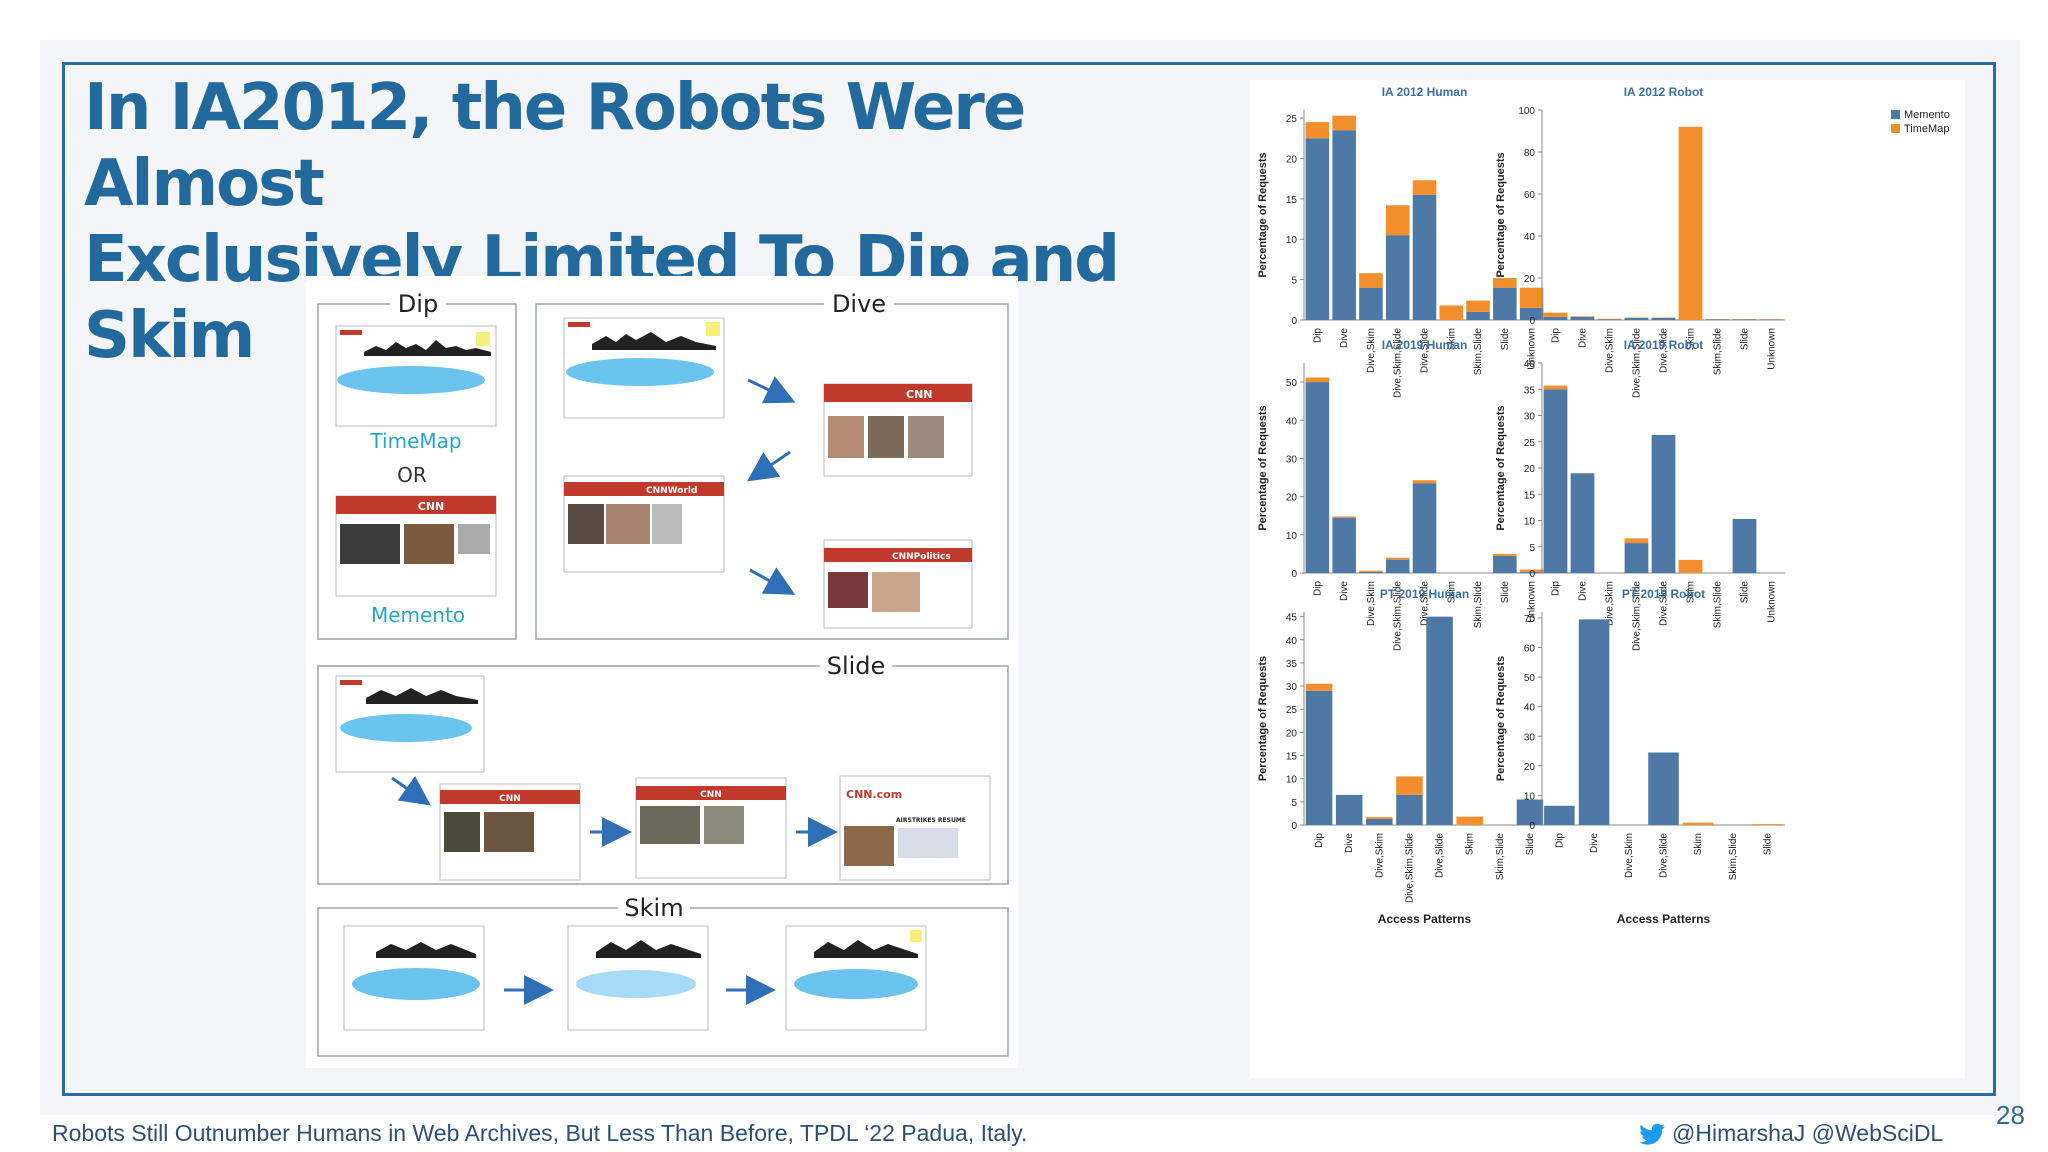 This screenshot has width=2048, height=1152. I want to click on skim-label: Skim, so click(653, 908).